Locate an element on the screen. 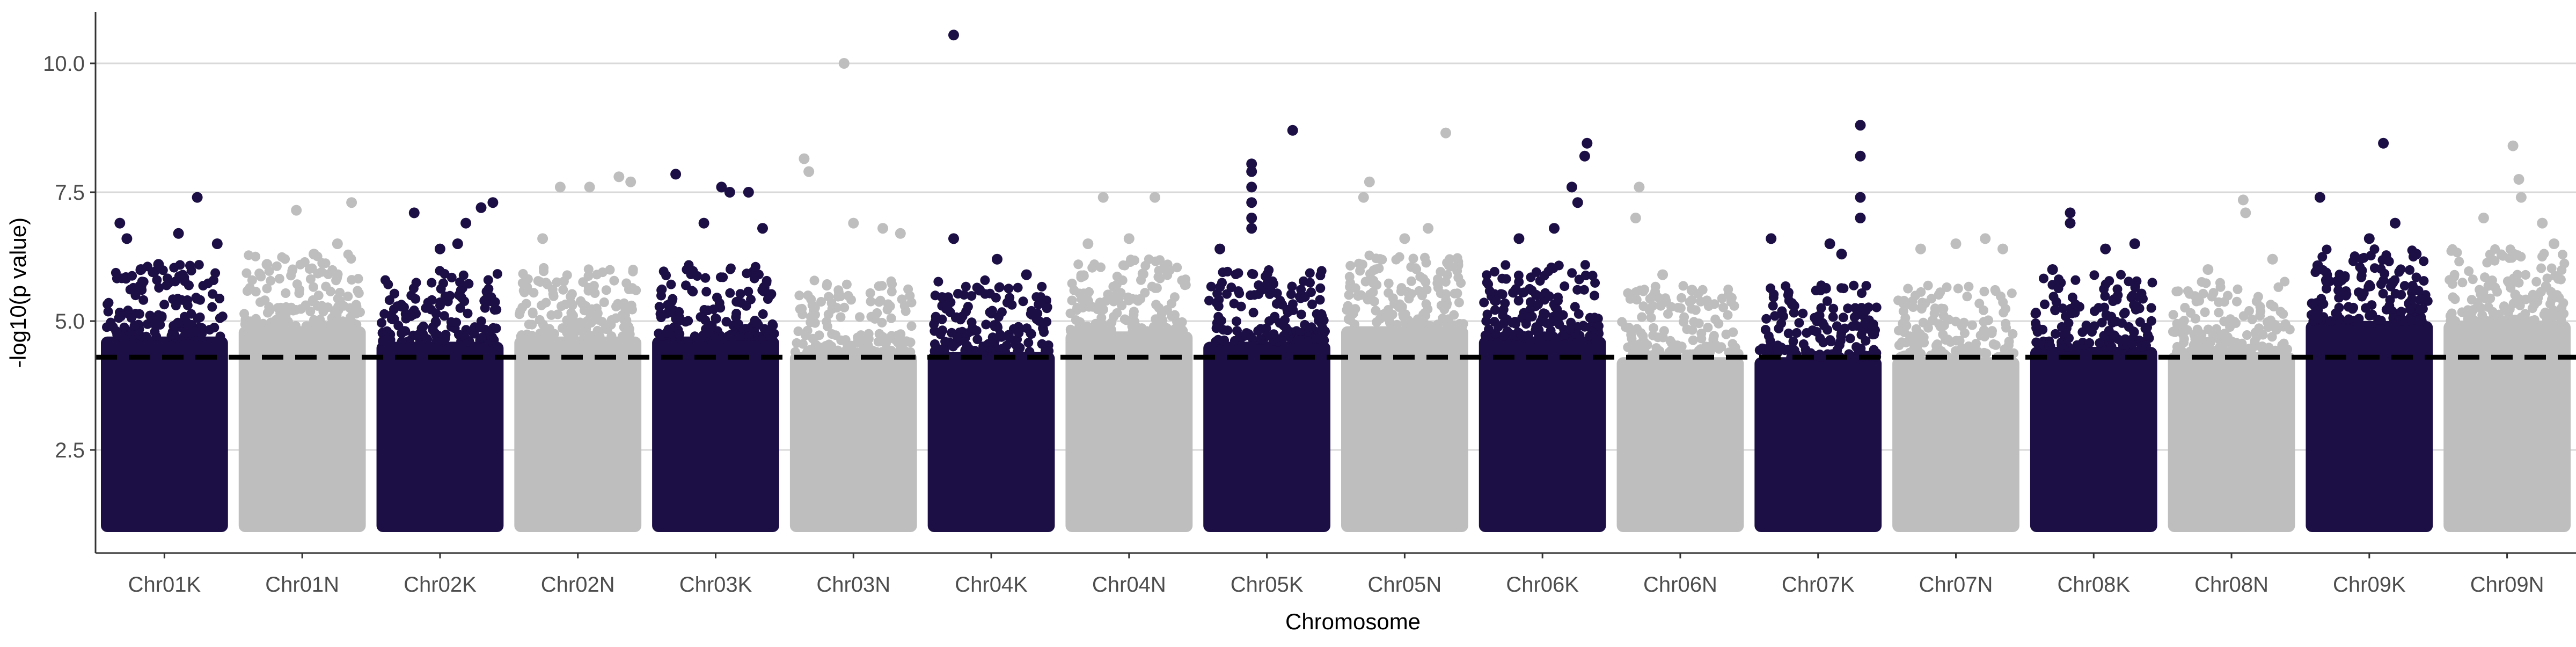 The width and height of the screenshot is (2576, 647). x-tick-label-Chr02N: Chr02N is located at coordinates (578, 585).